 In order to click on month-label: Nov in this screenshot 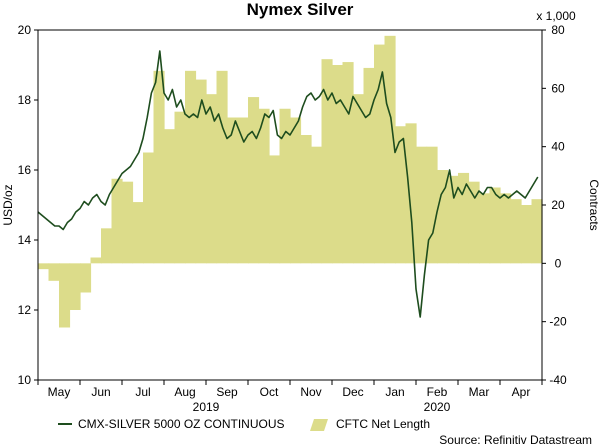, I will do `click(310, 392)`.